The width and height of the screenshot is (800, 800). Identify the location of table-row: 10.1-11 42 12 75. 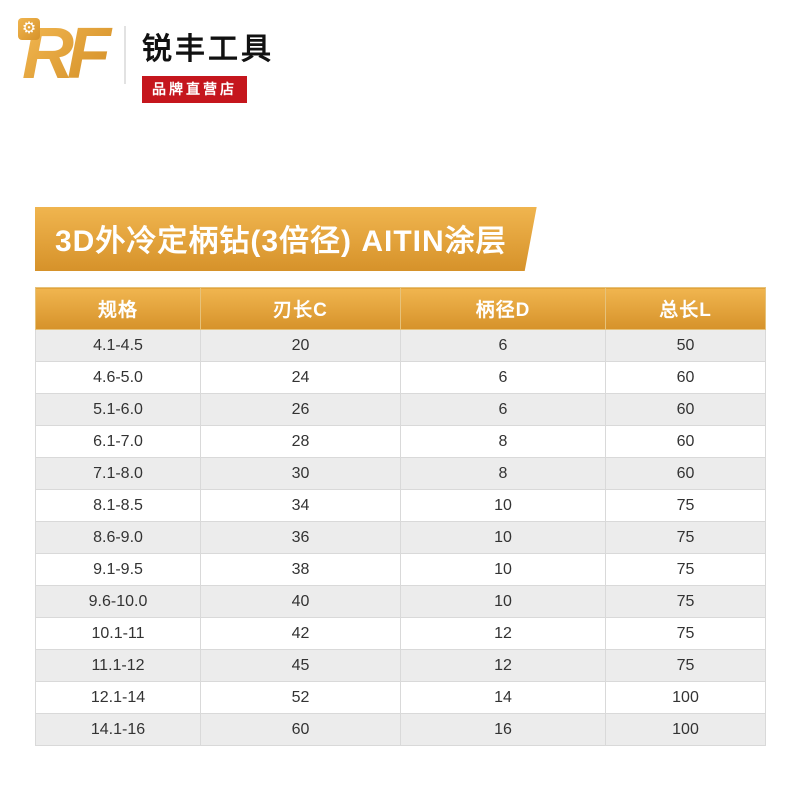
(400, 633).